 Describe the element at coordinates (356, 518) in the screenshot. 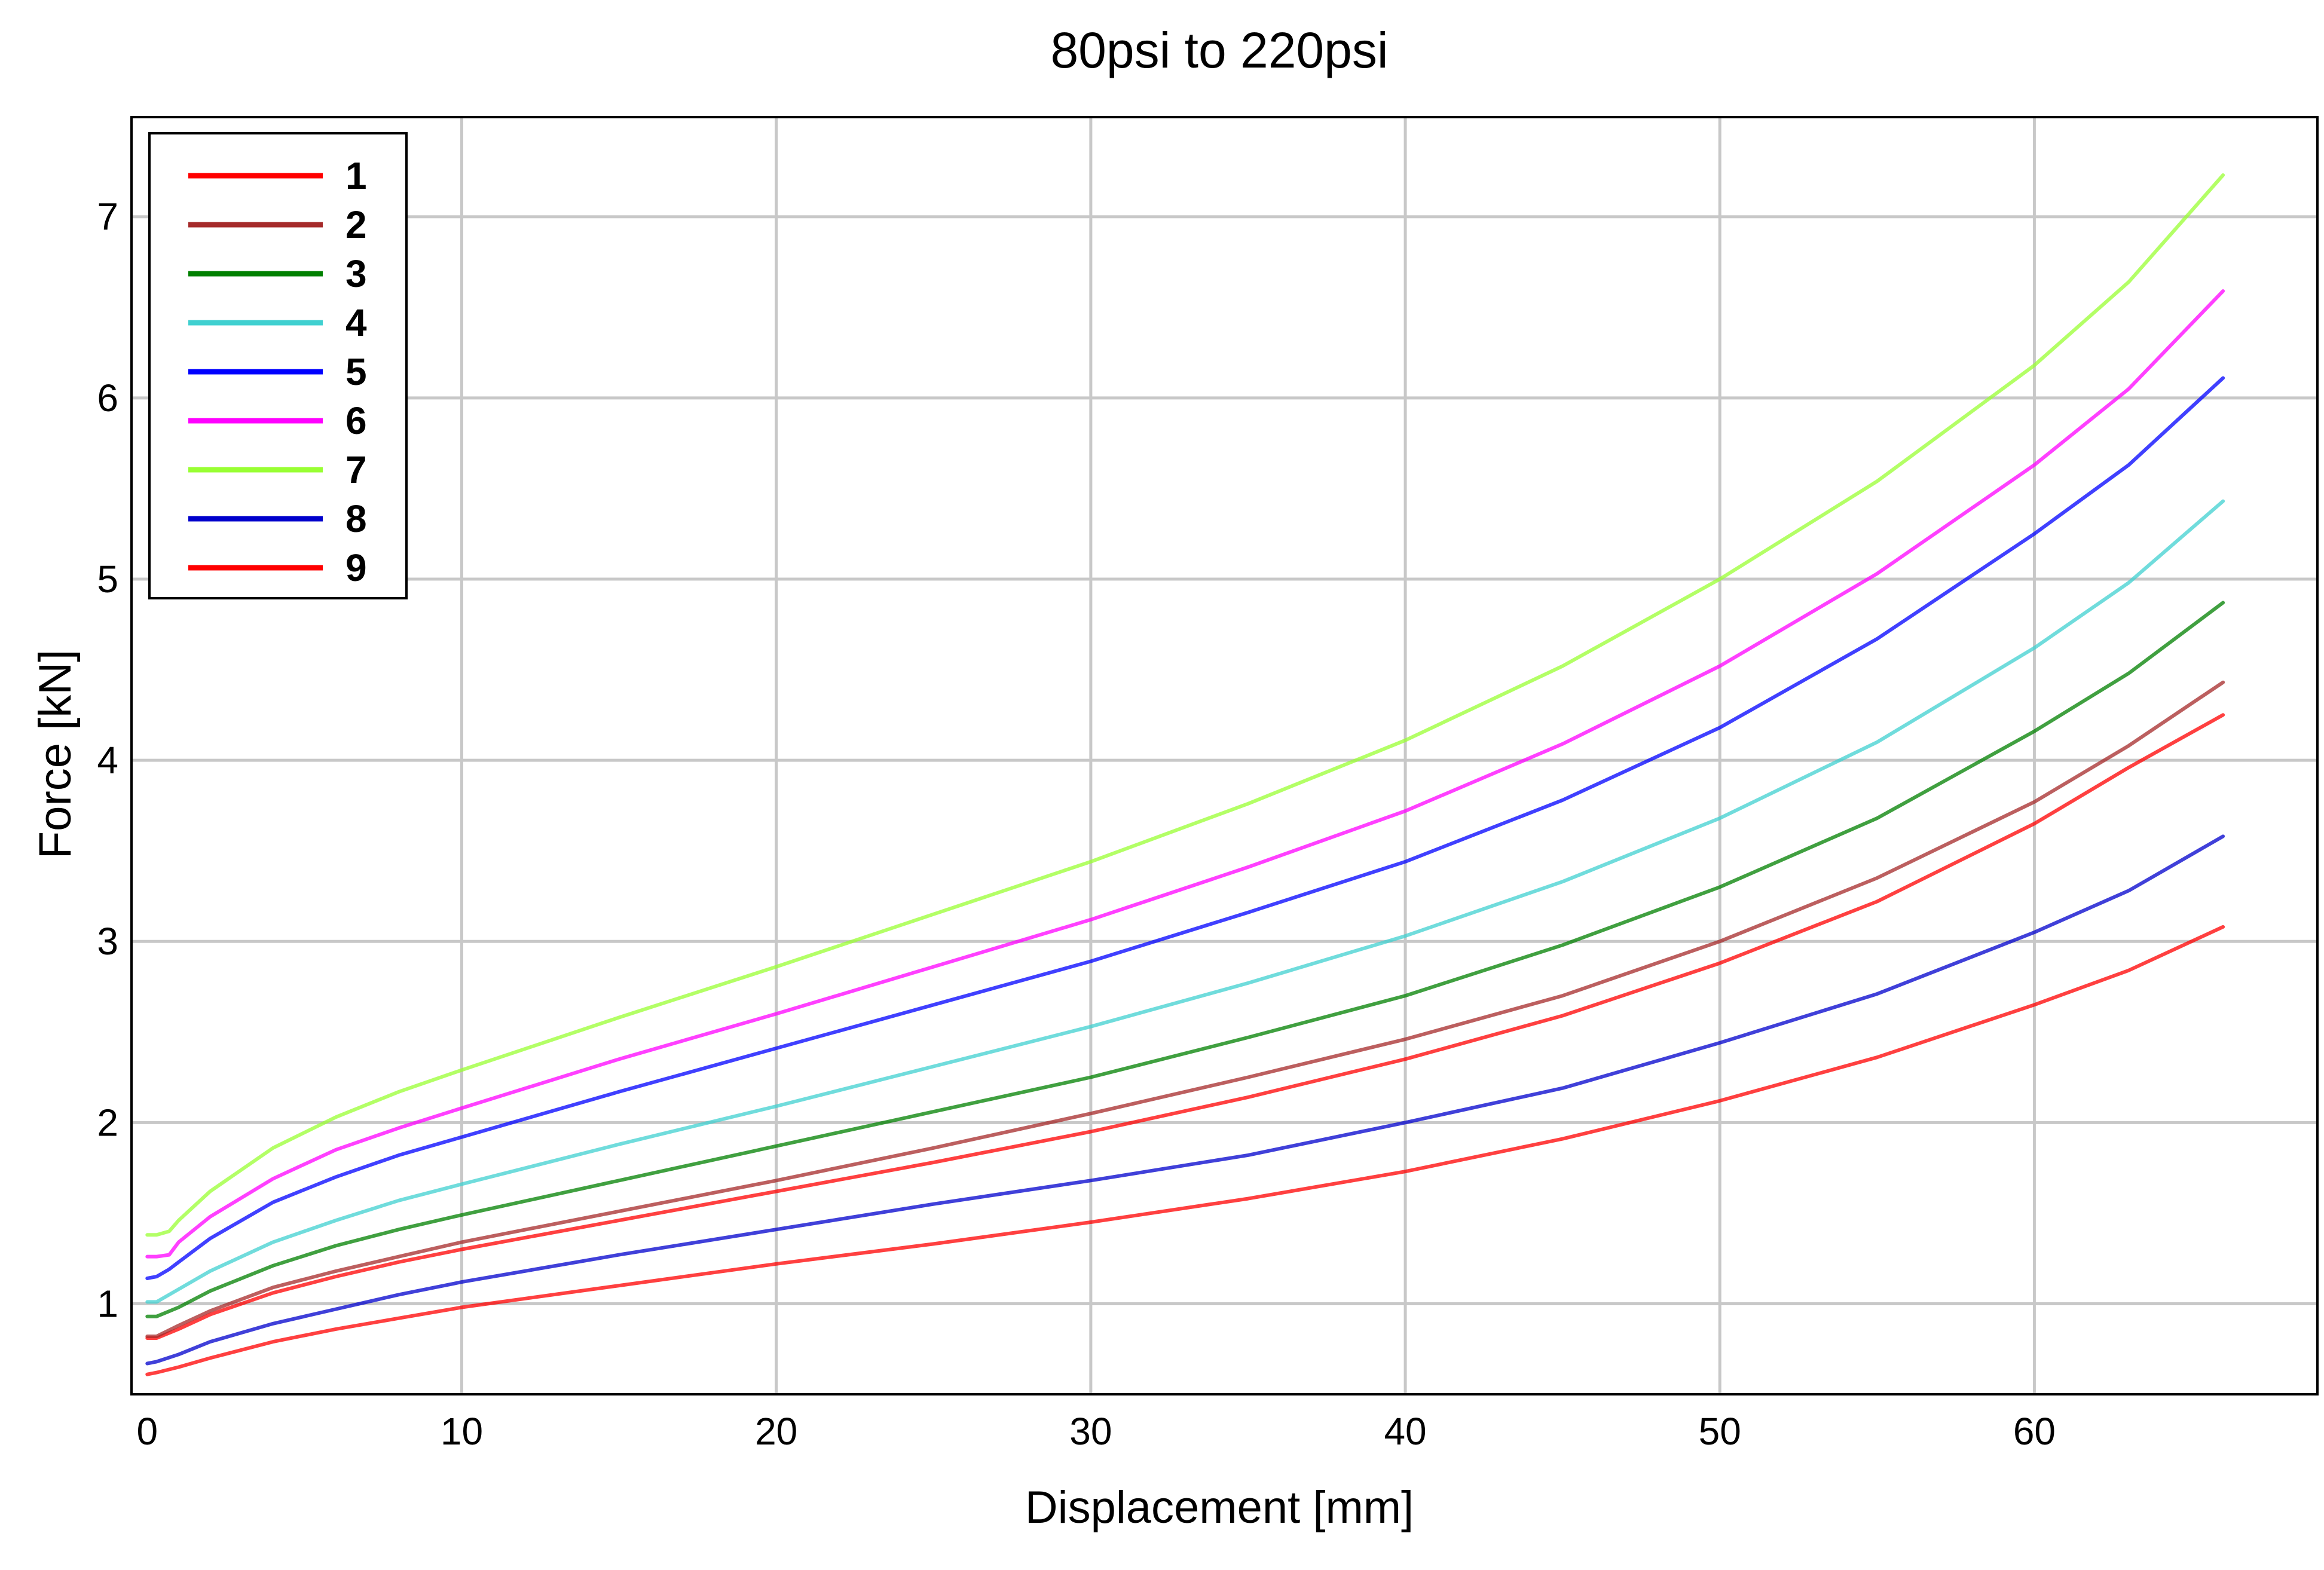

I see `legend-label-8: 8` at that location.